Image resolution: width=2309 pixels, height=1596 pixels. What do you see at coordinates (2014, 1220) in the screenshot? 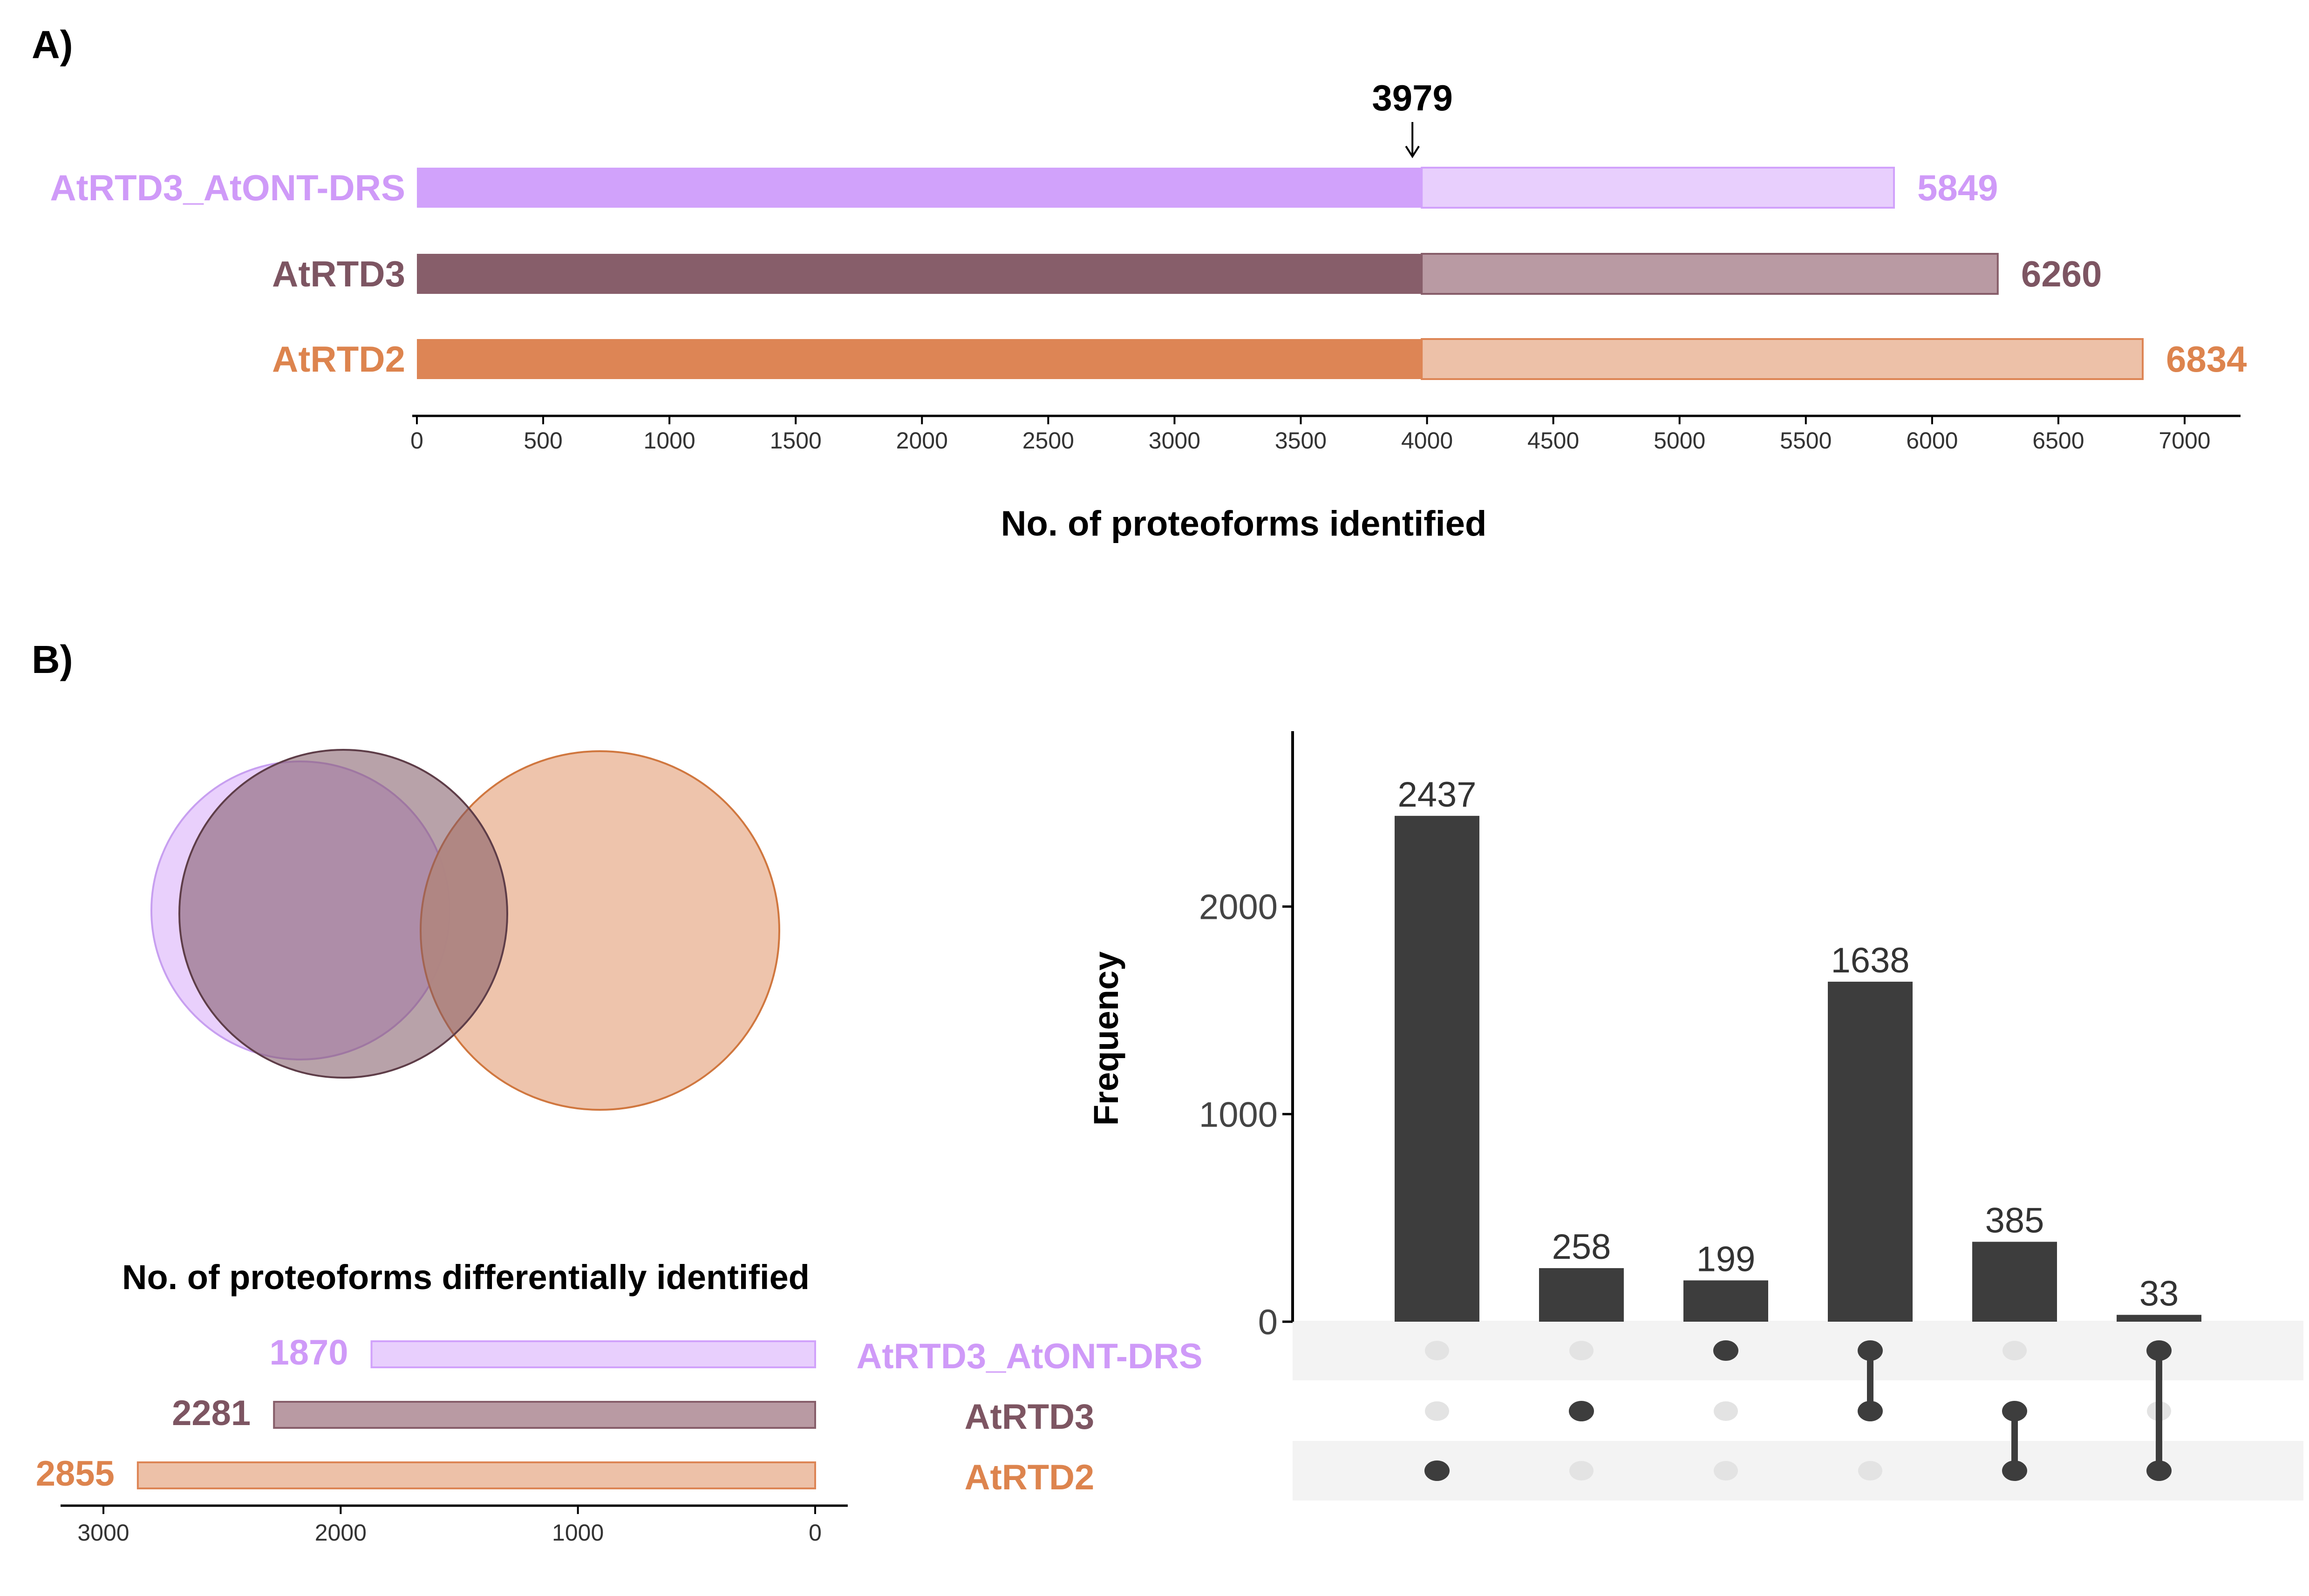
I see `intersection-value-4: 385` at bounding box center [2014, 1220].